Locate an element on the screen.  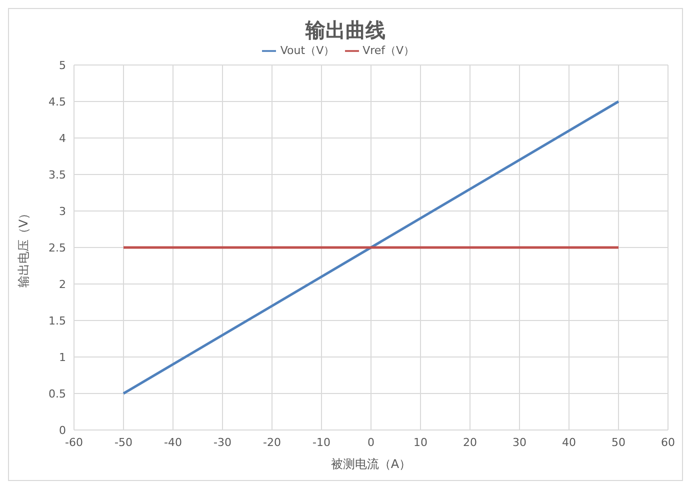
chart-title: 输出曲线 is located at coordinates (345, 30).